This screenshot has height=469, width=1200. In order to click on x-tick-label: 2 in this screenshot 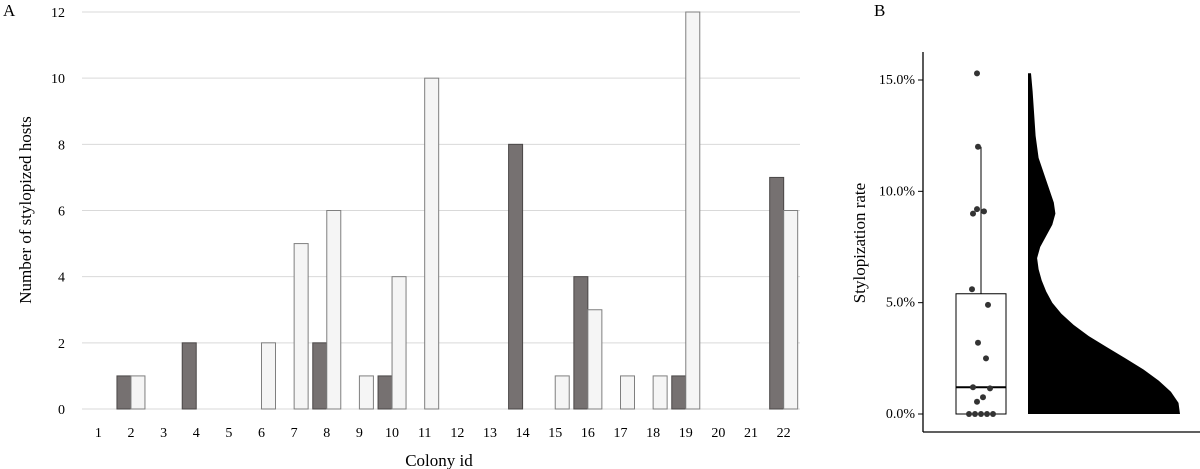, I will do `click(130, 433)`.